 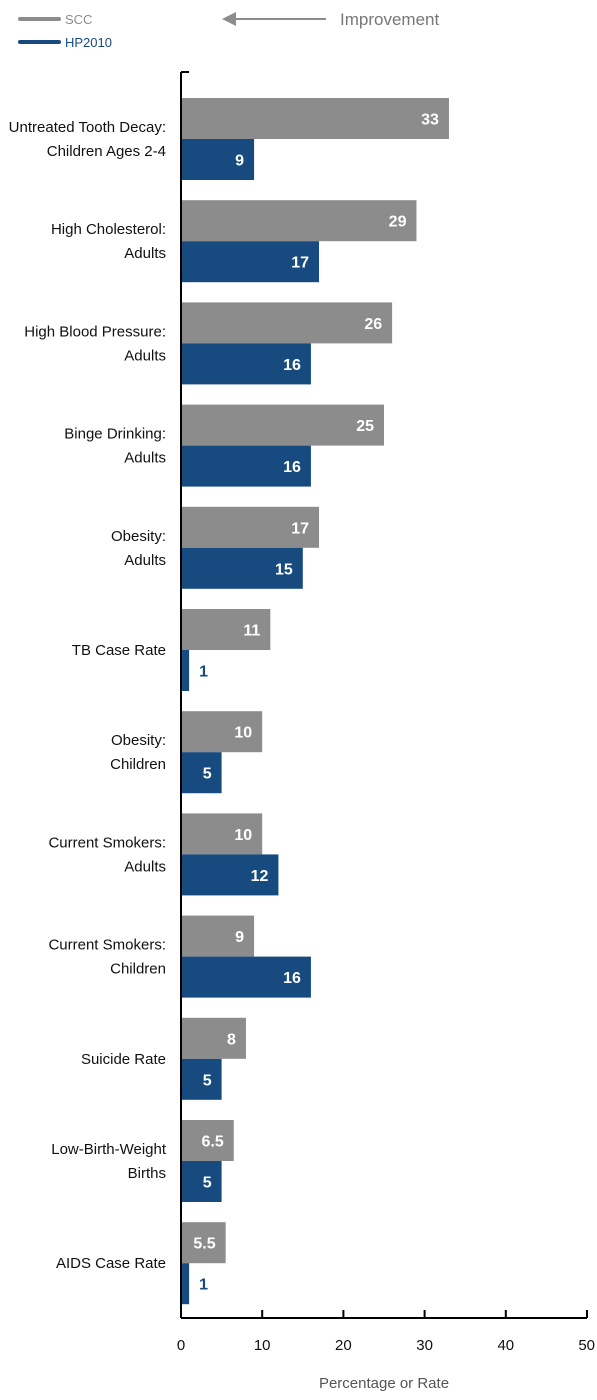 I want to click on value-label-scc-2: 29, so click(x=398, y=222).